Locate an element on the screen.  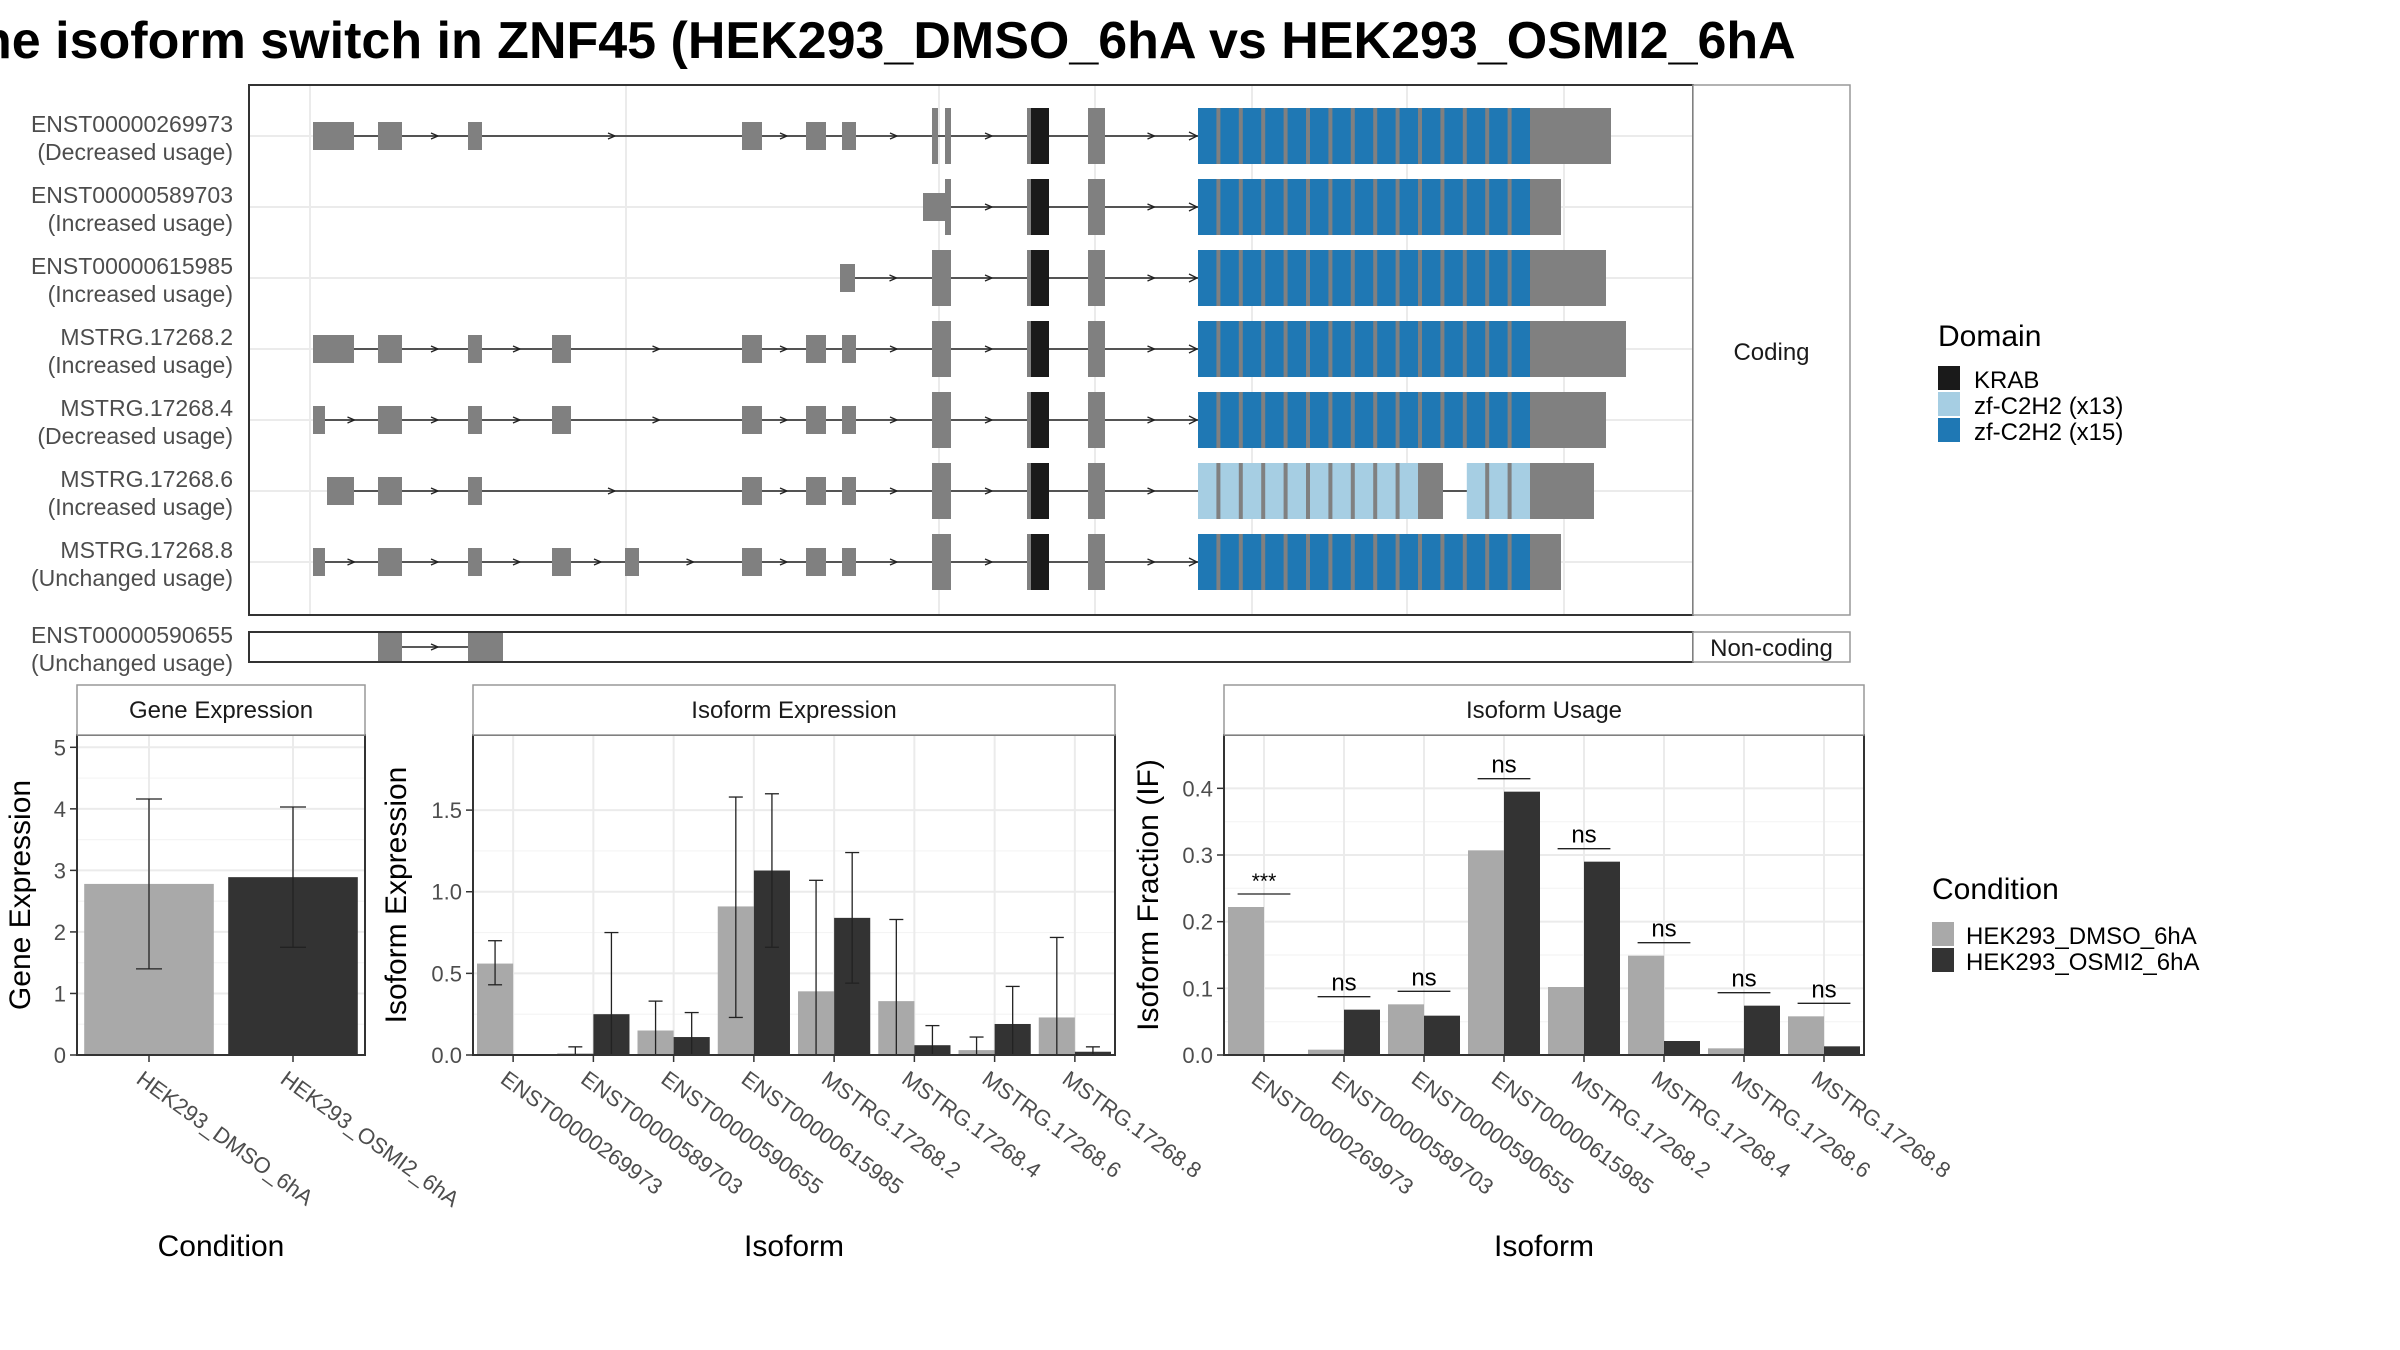
x-tick-label: MSTRG.17268.8 is located at coordinates (1881, 1124).